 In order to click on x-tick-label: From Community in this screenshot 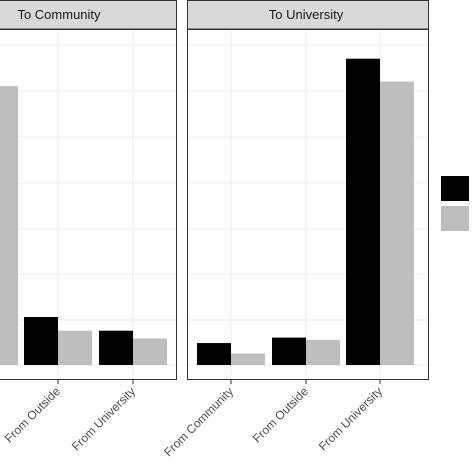, I will do `click(198, 421)`.